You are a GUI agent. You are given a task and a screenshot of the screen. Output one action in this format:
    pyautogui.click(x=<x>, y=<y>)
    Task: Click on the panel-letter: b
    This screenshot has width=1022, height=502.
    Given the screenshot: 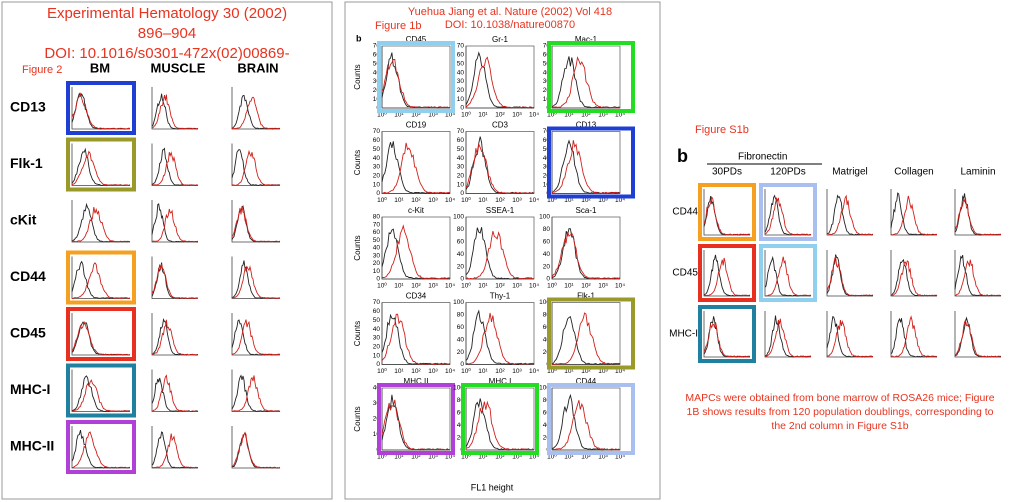 What is the action you would take?
    pyautogui.click(x=682, y=156)
    